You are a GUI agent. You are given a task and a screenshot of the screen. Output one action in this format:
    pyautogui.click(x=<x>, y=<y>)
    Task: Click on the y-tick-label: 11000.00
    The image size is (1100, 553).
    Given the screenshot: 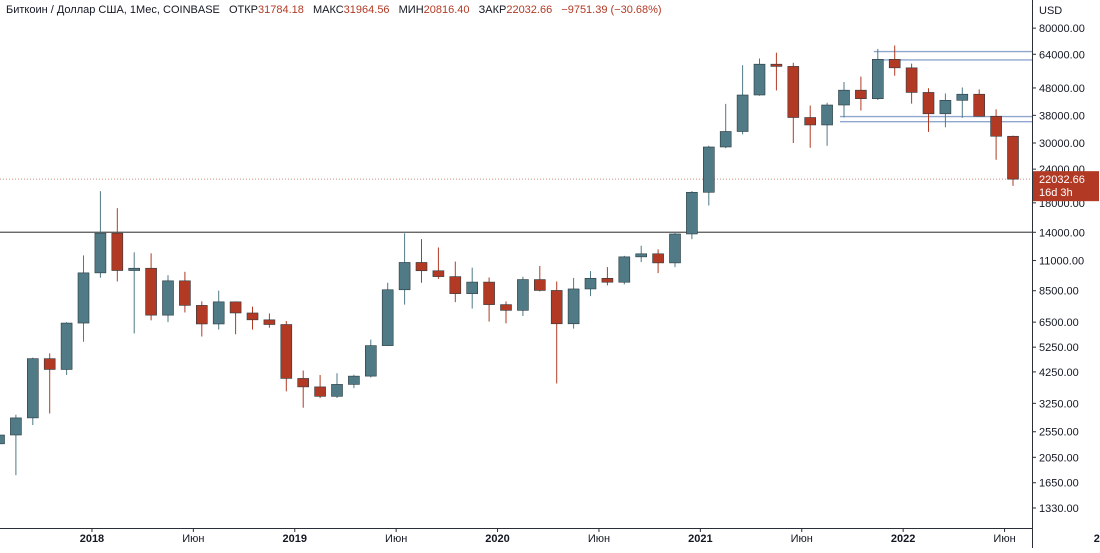 What is the action you would take?
    pyautogui.click(x=1061, y=262)
    